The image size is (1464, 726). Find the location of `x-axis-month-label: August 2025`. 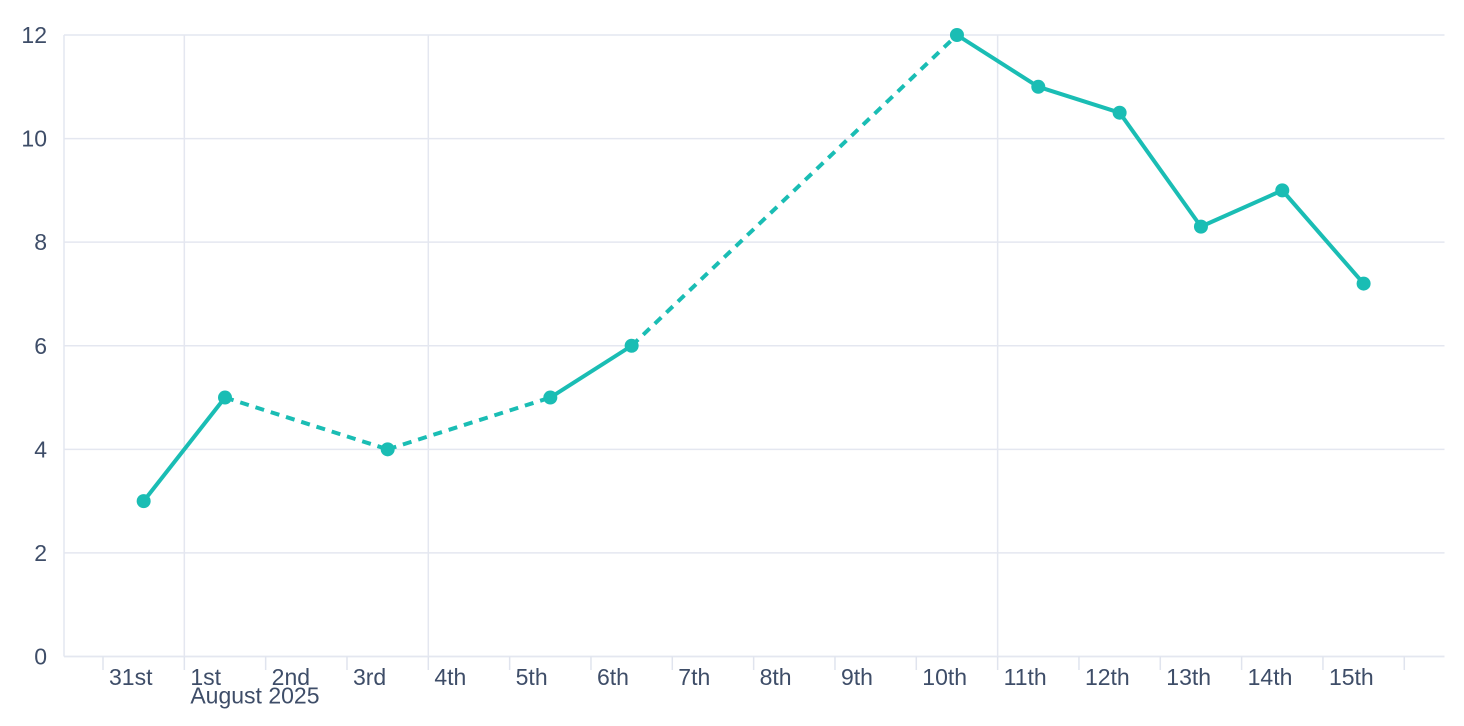

x-axis-month-label: August 2025 is located at coordinates (254, 696).